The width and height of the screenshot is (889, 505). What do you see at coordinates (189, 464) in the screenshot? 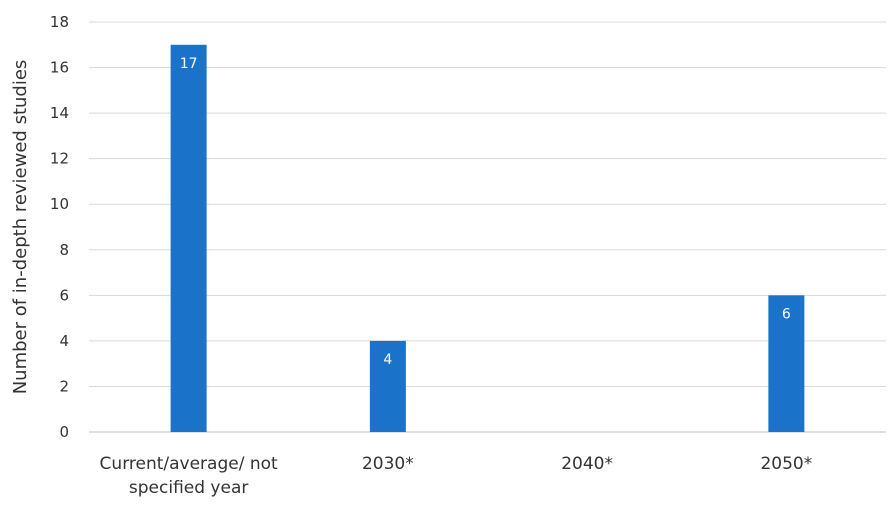
I see `category-label-line: Current/average/ not` at bounding box center [189, 464].